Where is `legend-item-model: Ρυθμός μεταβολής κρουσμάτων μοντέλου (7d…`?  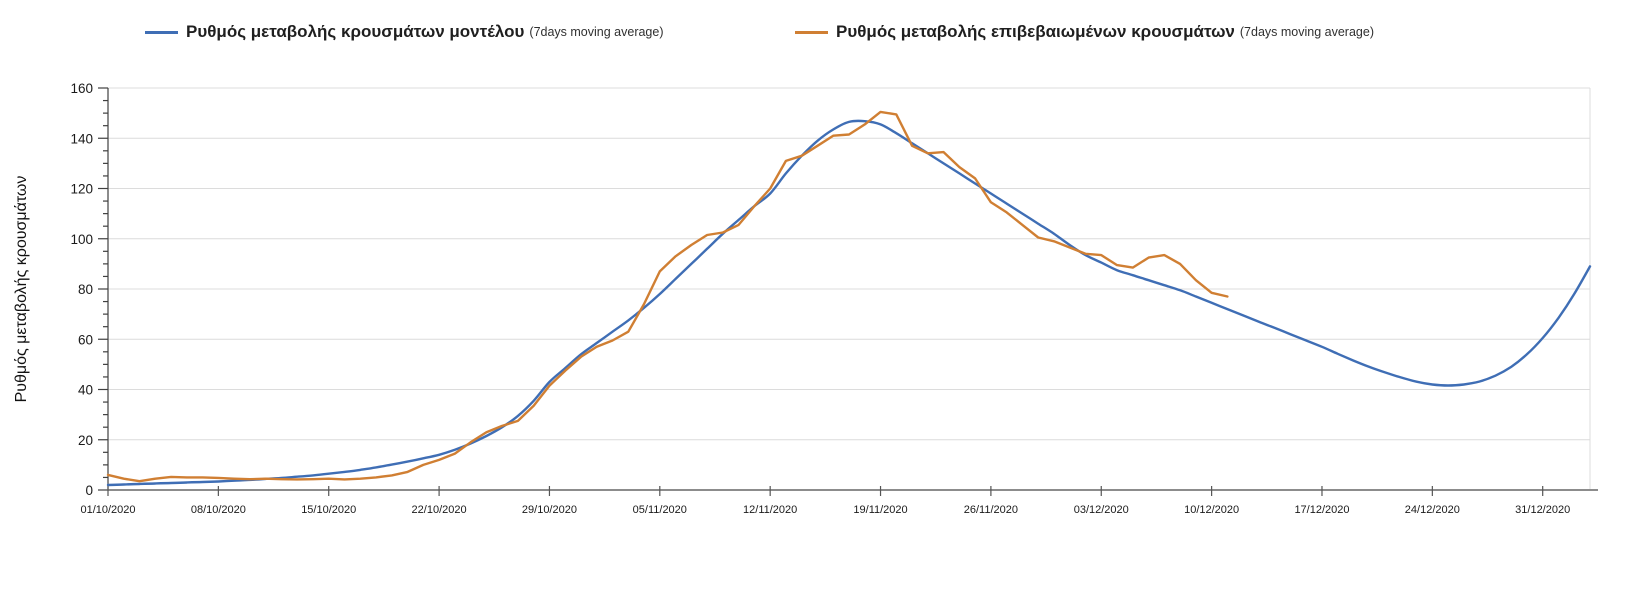
legend-item-model: Ρυθμός μεταβολής κρουσμάτων μοντέλου (7d… is located at coordinates (404, 32).